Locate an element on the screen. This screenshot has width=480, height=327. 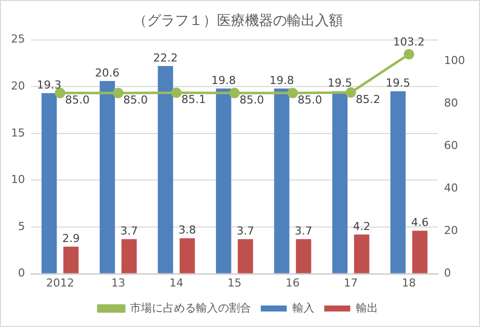
data-label: 20.6 is located at coordinates (107, 73).